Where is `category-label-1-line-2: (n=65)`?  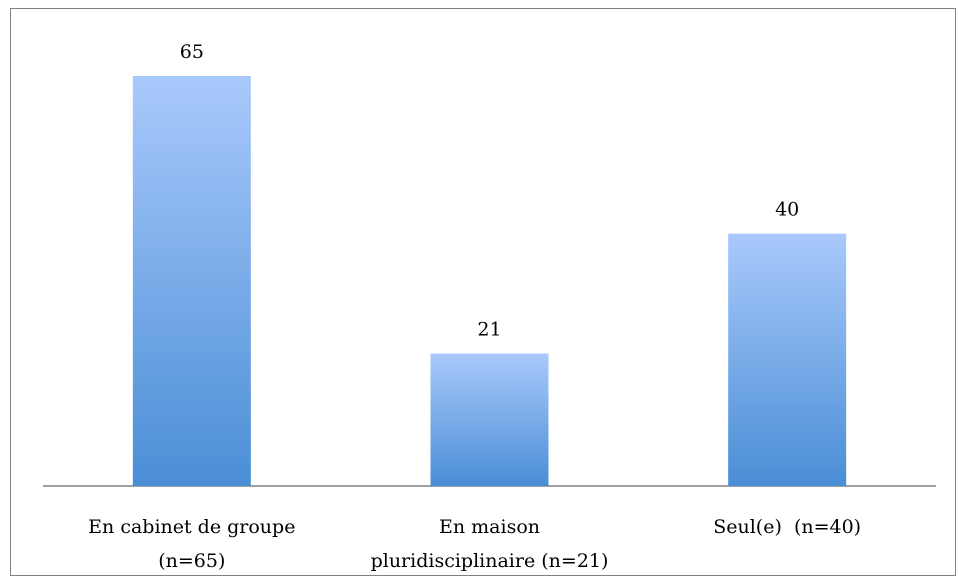 category-label-1-line-2: (n=65) is located at coordinates (191, 561).